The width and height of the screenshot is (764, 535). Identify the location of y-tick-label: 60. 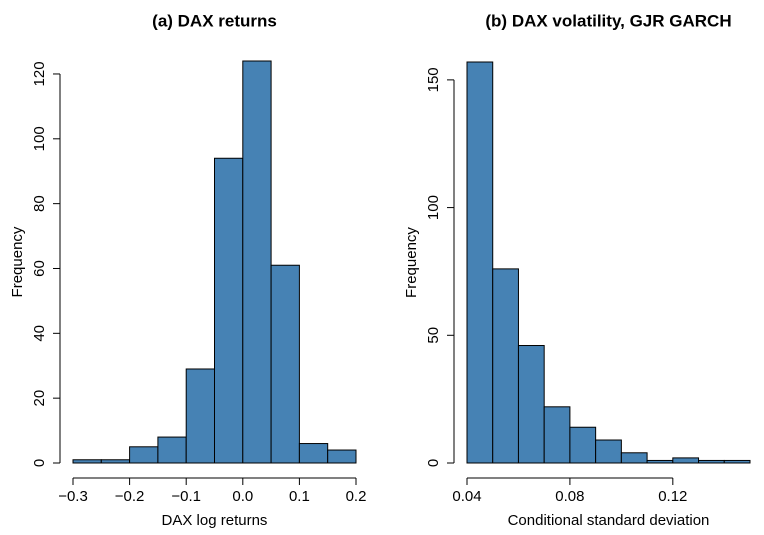
(39, 268).